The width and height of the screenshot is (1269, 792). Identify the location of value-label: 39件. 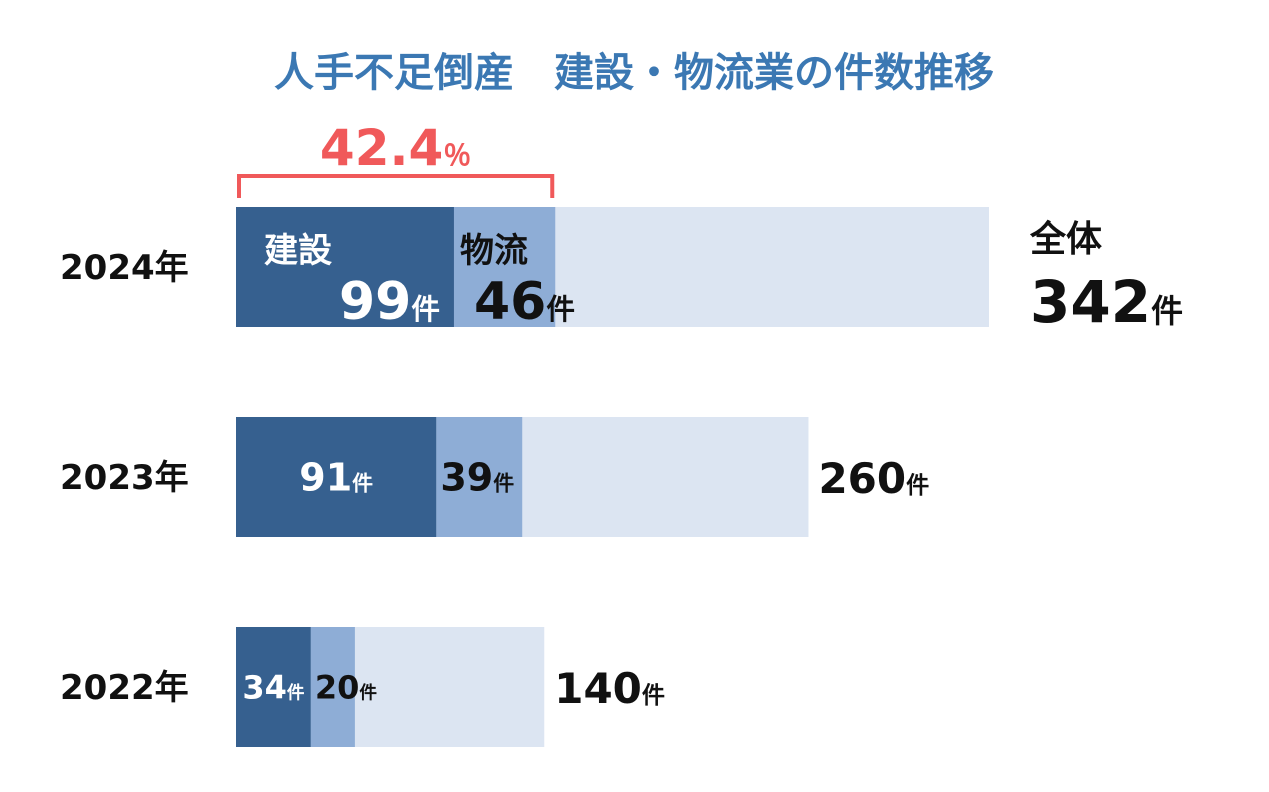
(477, 478).